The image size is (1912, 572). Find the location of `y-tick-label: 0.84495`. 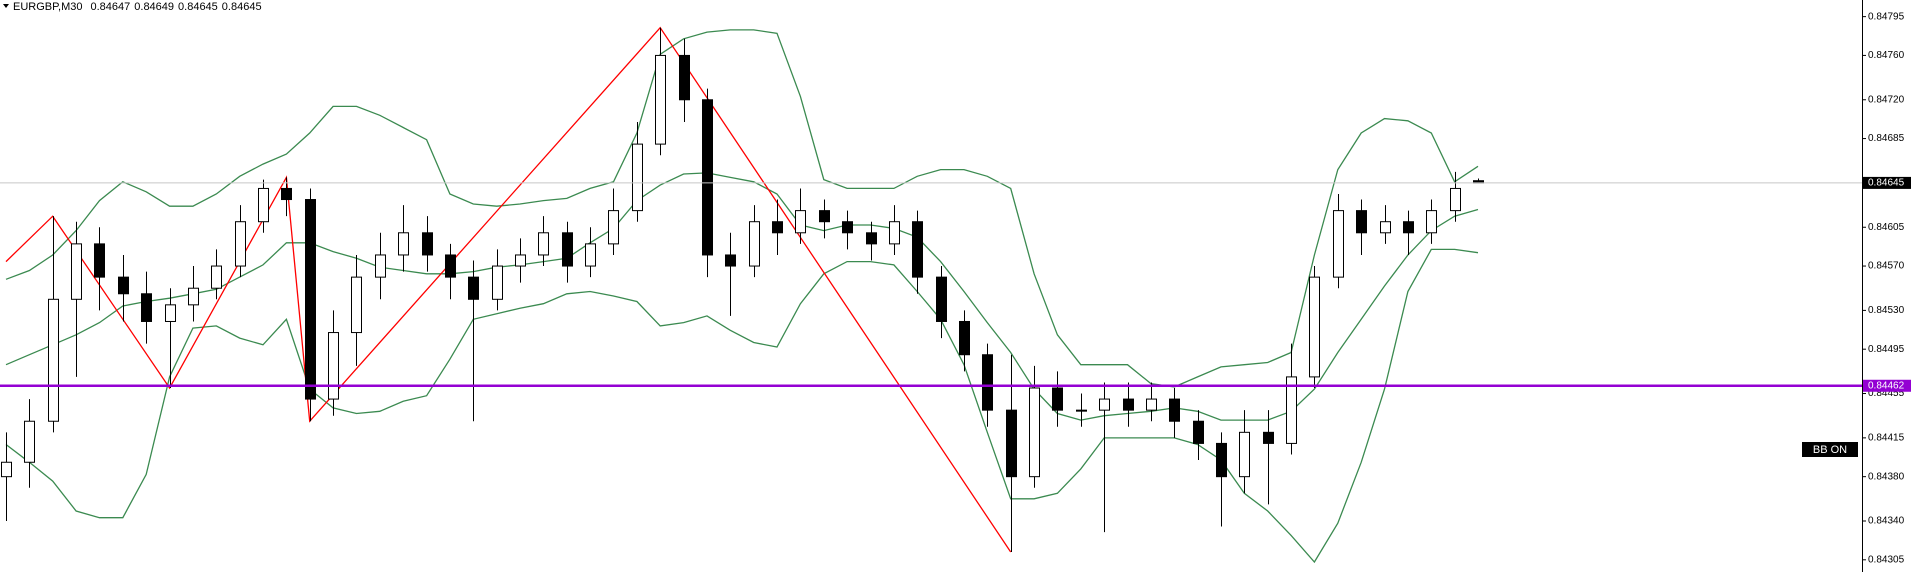

y-tick-label: 0.84495 is located at coordinates (1886, 349).